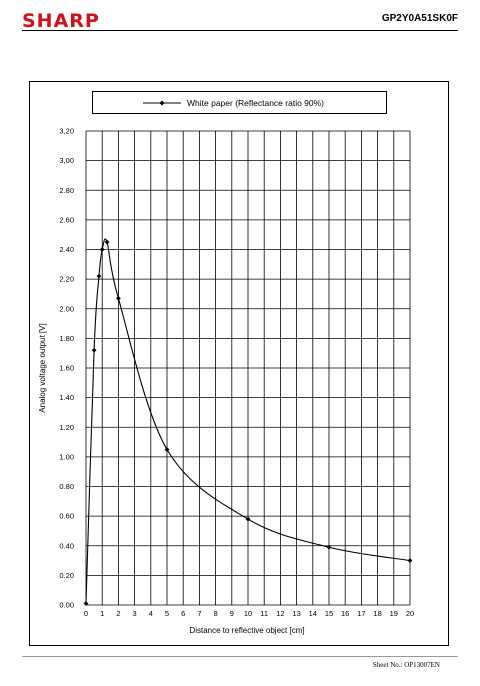 The image size is (480, 686). Describe the element at coordinates (162, 102) in the screenshot. I see `legend-line-sample` at that location.